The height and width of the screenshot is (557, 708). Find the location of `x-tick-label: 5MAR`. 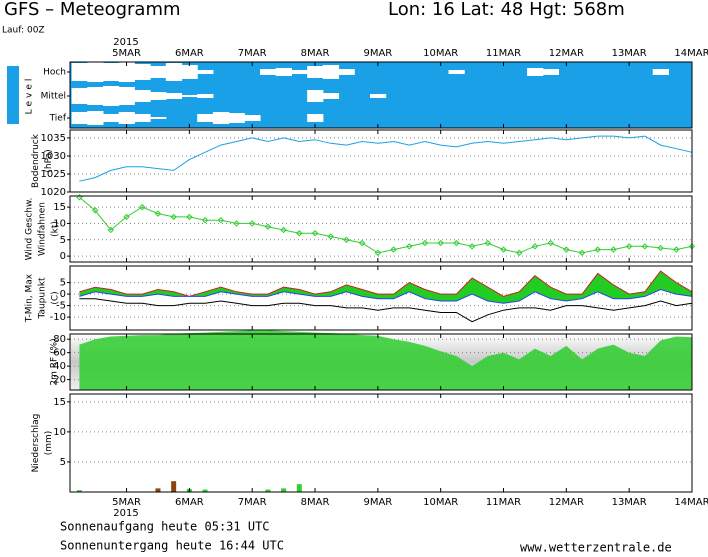

x-tick-label: 5MAR is located at coordinates (126, 53).